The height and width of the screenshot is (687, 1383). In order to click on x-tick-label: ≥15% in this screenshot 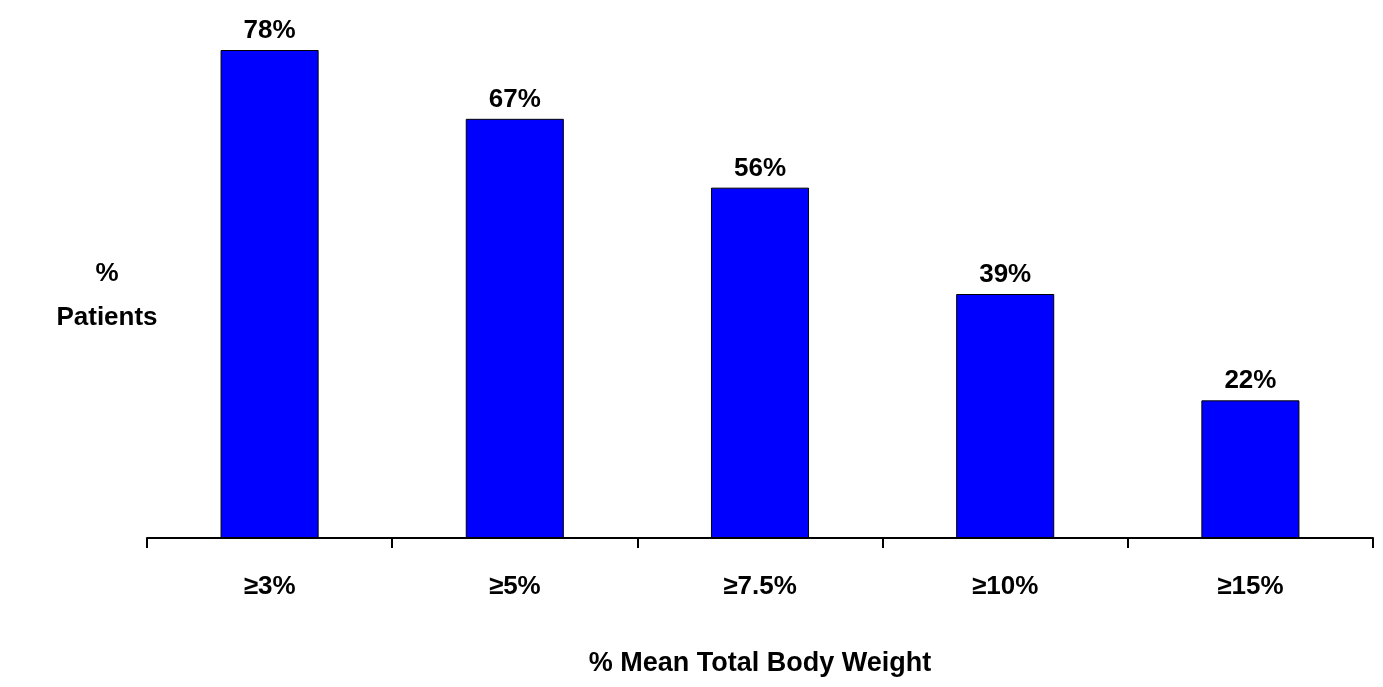, I will do `click(1250, 585)`.